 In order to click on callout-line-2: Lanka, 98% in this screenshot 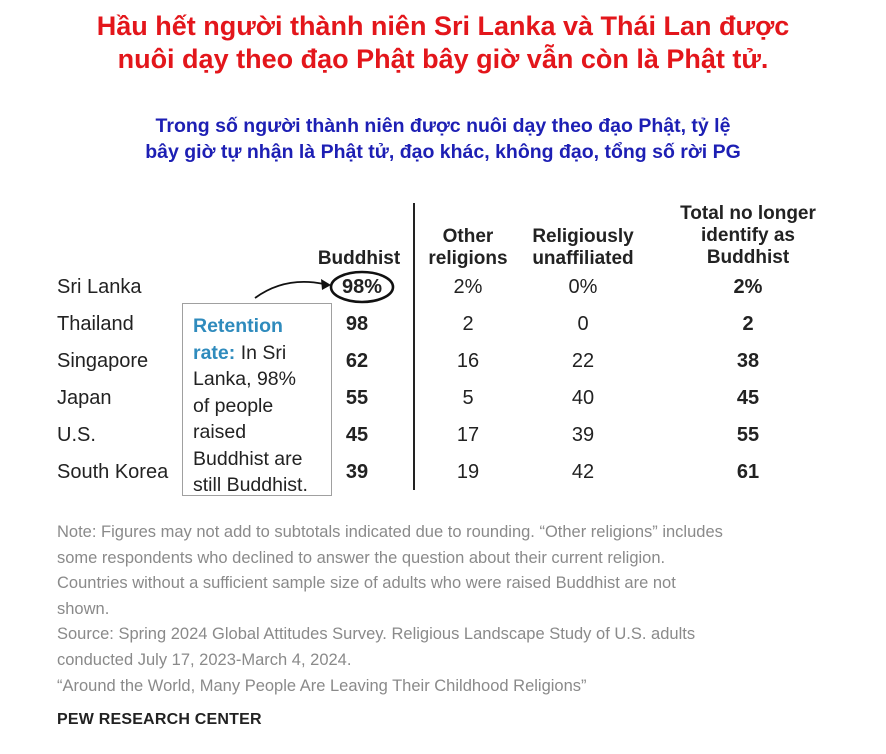, I will do `click(244, 379)`.